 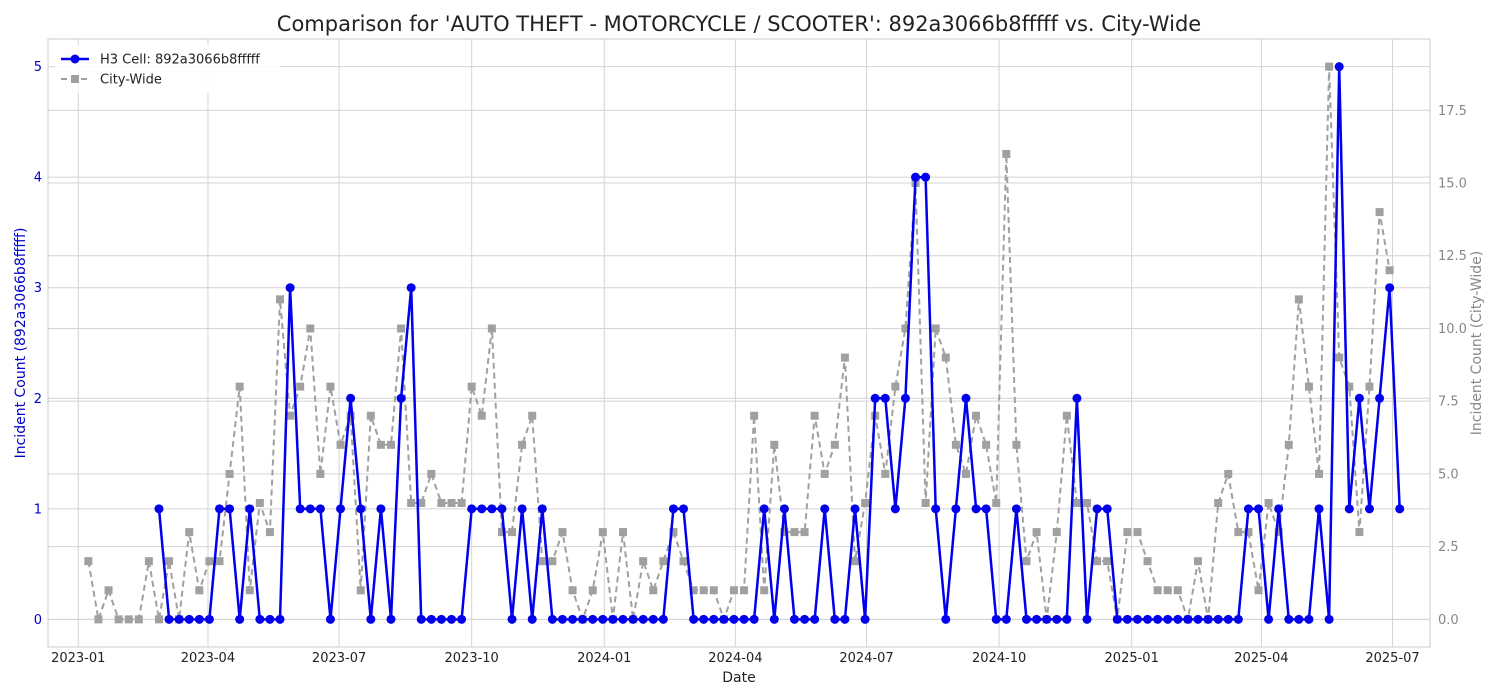 I want to click on right-y-tick-label: 12.5, so click(x=1452, y=256).